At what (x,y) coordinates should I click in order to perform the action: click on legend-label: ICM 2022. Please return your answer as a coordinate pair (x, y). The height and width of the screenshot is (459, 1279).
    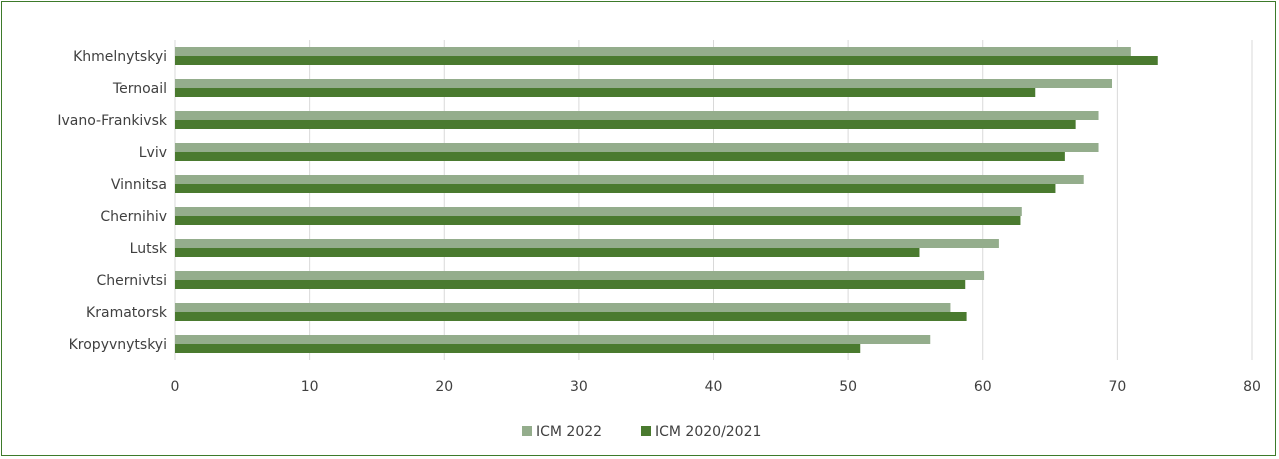
    Looking at the image, I should click on (569, 432).